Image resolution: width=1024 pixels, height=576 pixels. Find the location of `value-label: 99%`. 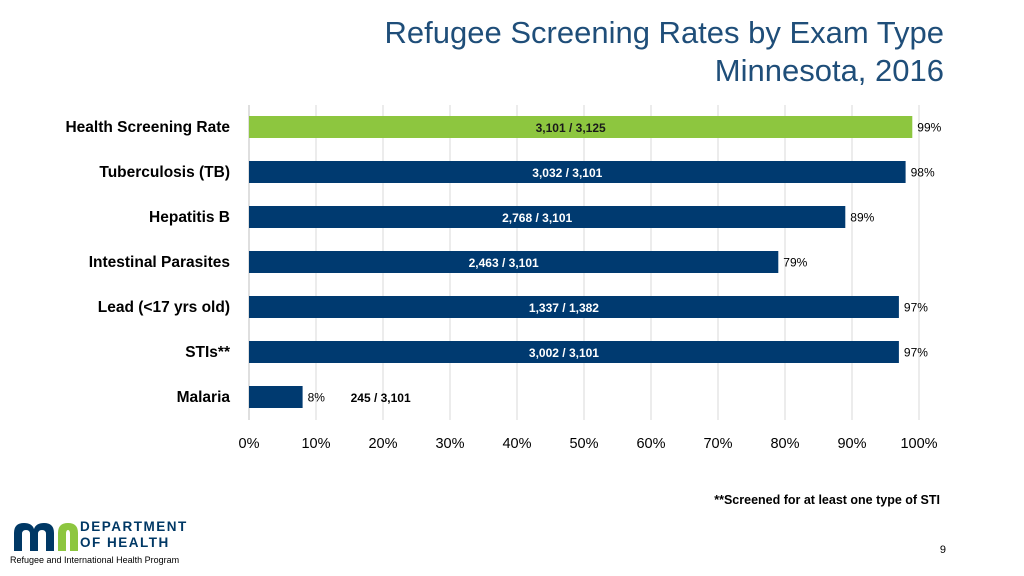

value-label: 99% is located at coordinates (929, 128).